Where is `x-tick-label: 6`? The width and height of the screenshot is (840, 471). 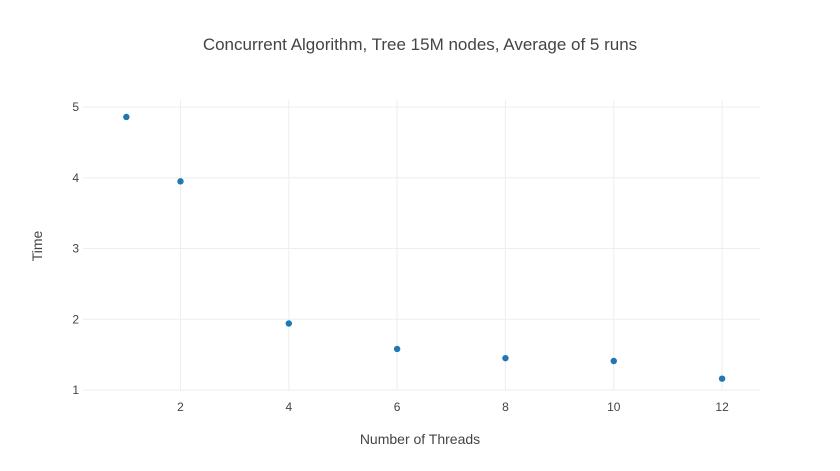 x-tick-label: 6 is located at coordinates (397, 407).